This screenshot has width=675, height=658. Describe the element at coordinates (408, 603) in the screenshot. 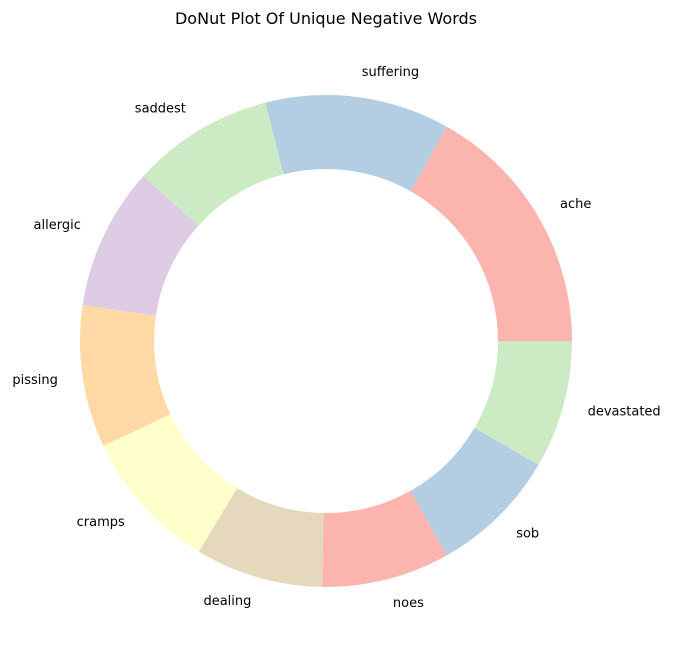

I see `slice-label-noes: noes` at that location.